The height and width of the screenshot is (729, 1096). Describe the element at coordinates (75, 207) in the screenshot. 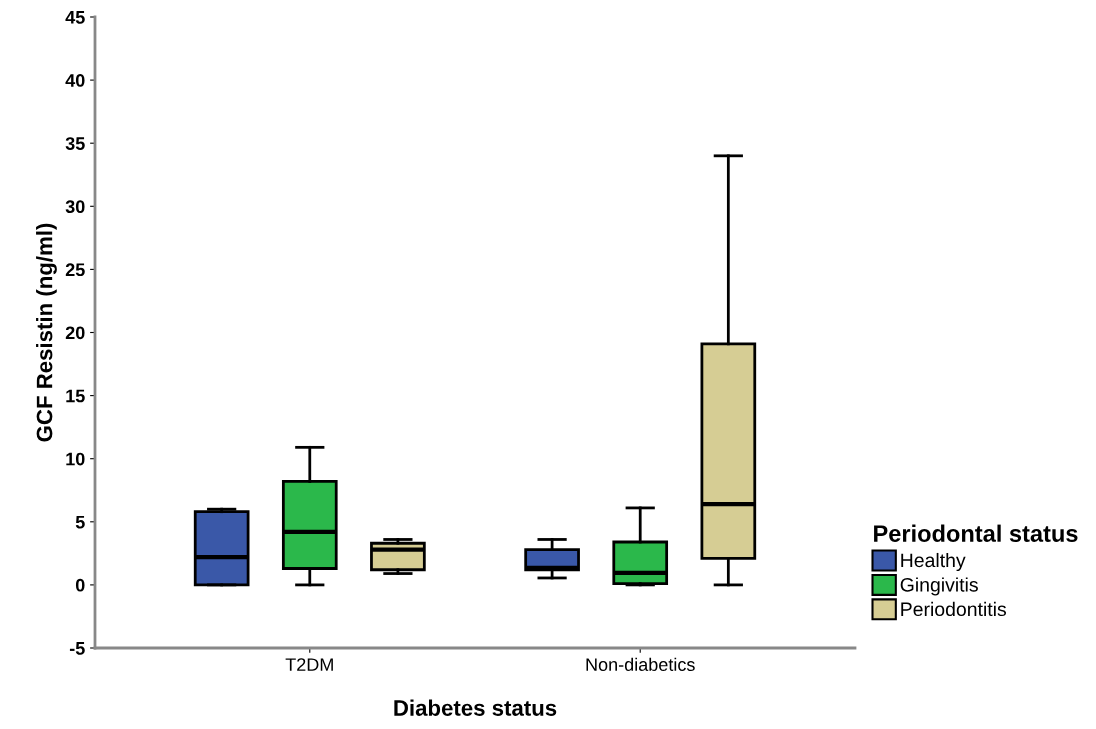

I see `y-tick-label: 30` at that location.